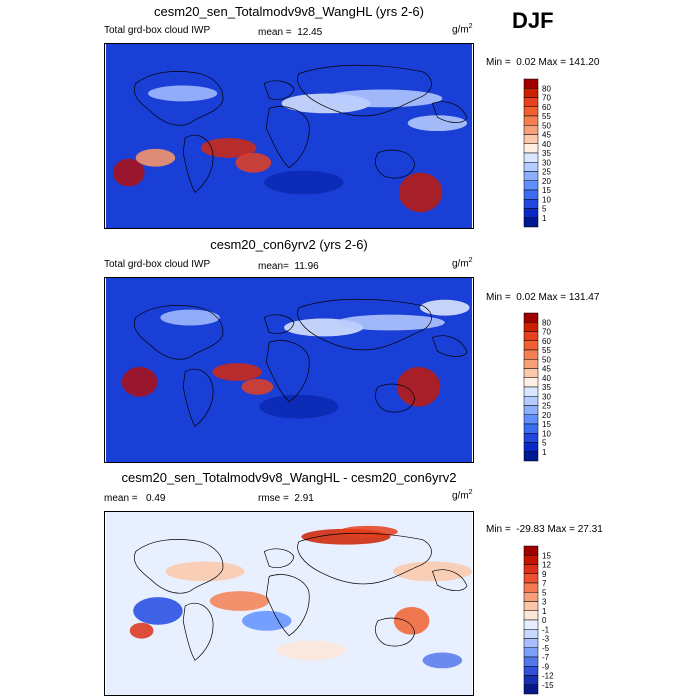  Describe the element at coordinates (304, 498) in the screenshot. I see `panel-3-rmse-value: 2.91` at that location.